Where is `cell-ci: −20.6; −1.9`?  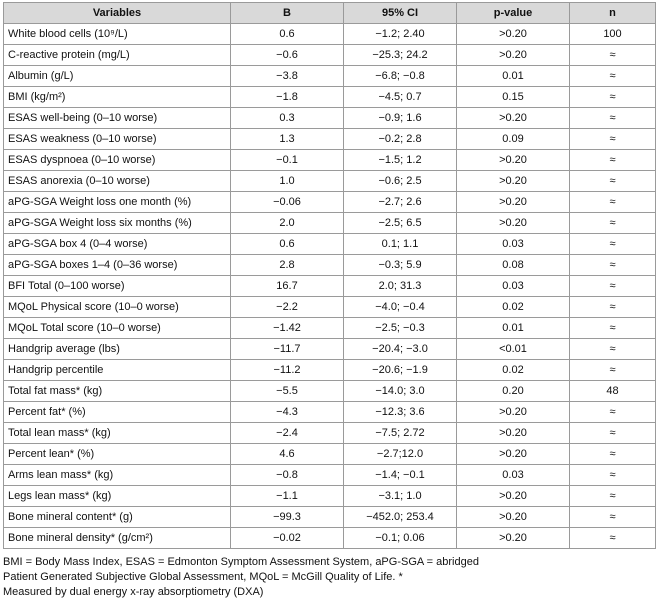
cell-ci: −20.6; −1.9 is located at coordinates (400, 370).